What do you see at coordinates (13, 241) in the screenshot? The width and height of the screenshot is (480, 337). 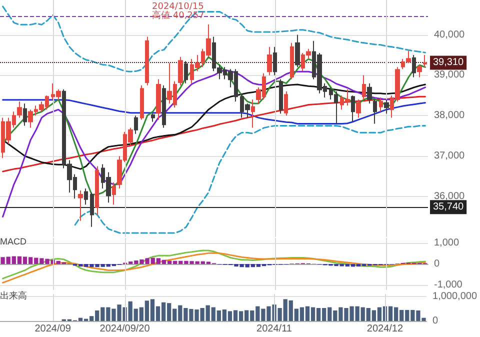 I see `chart-title: MACD` at bounding box center [13, 241].